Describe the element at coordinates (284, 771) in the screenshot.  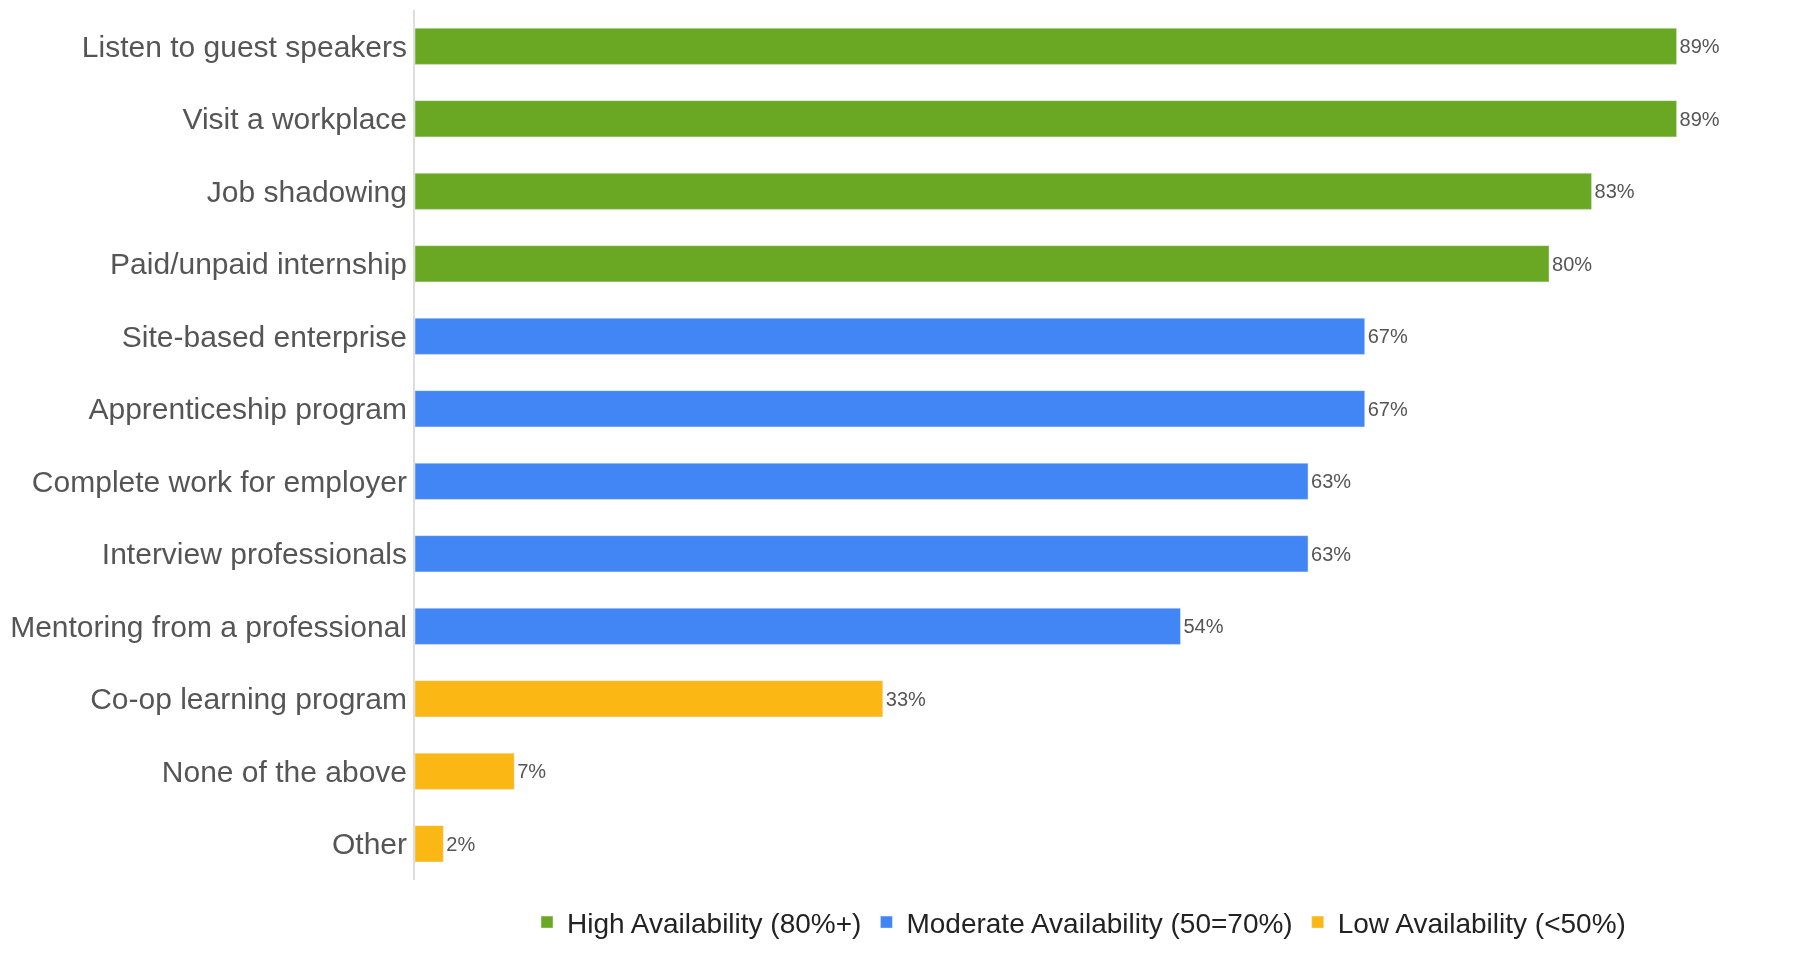
I see `y-tick-label: None of the above` at that location.